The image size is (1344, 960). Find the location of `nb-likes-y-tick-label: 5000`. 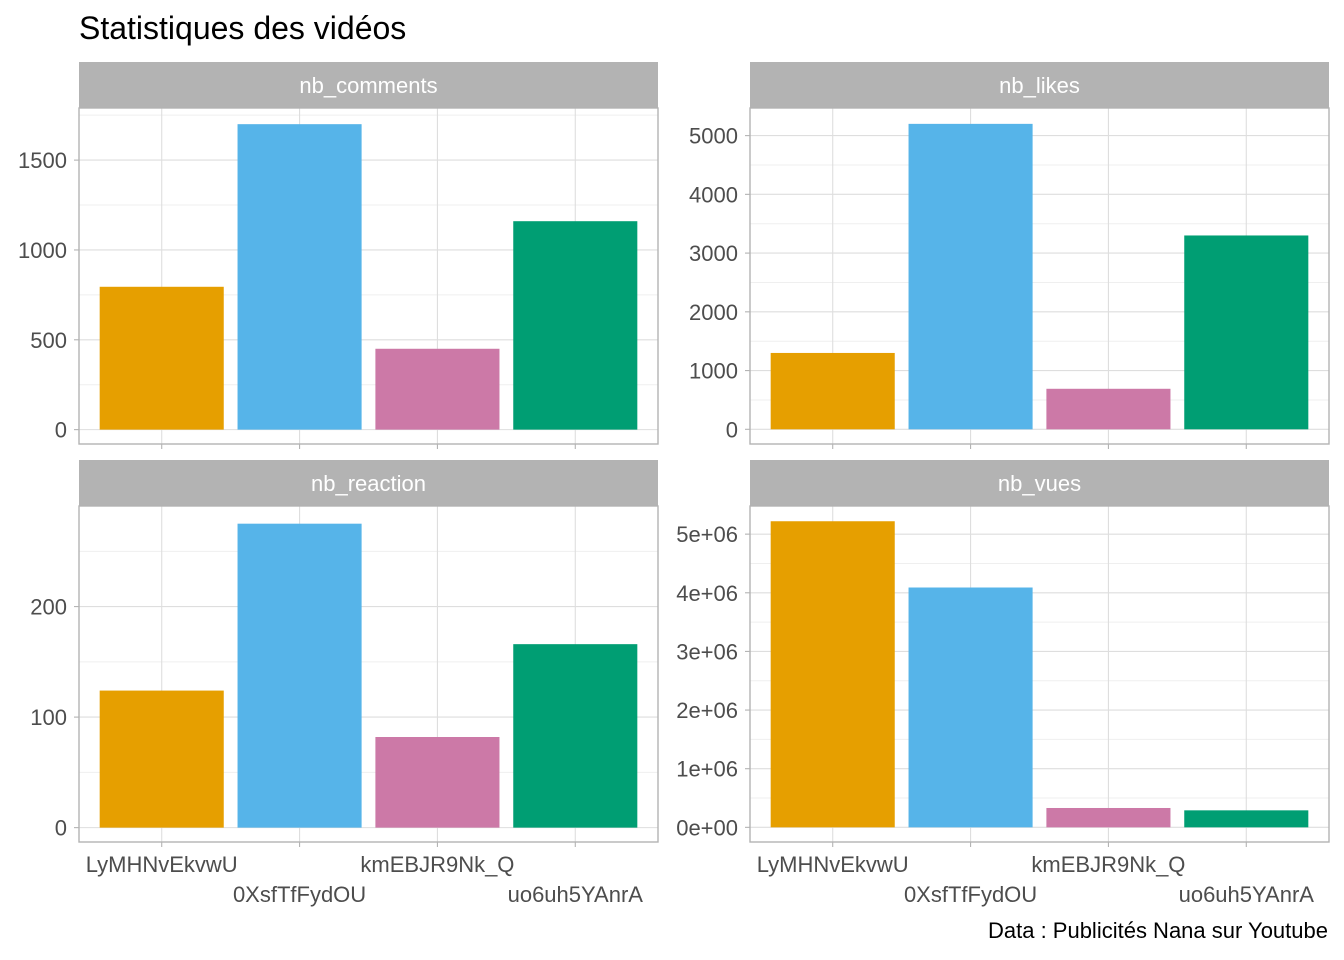

nb-likes-y-tick-label: 5000 is located at coordinates (713, 136).